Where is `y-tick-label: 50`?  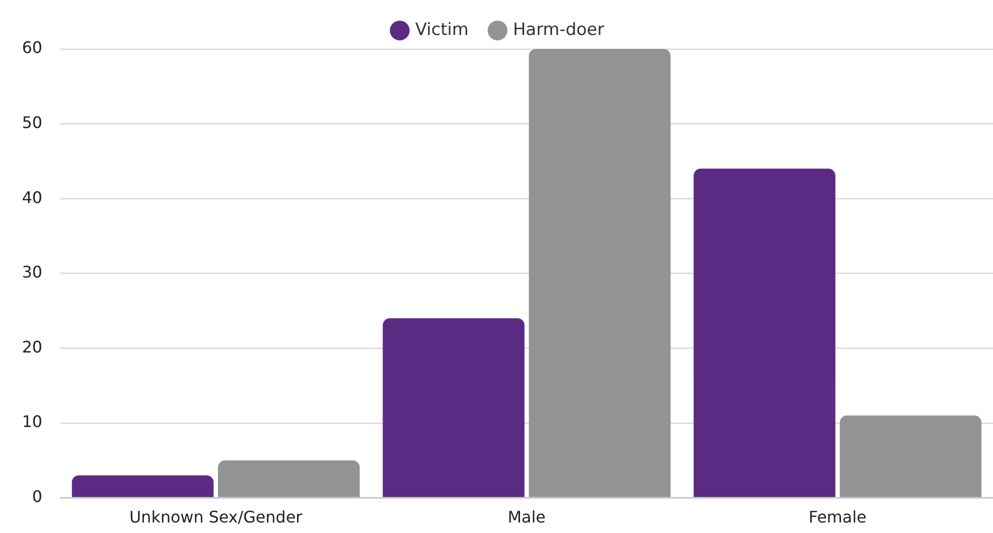 y-tick-label: 50 is located at coordinates (32, 122).